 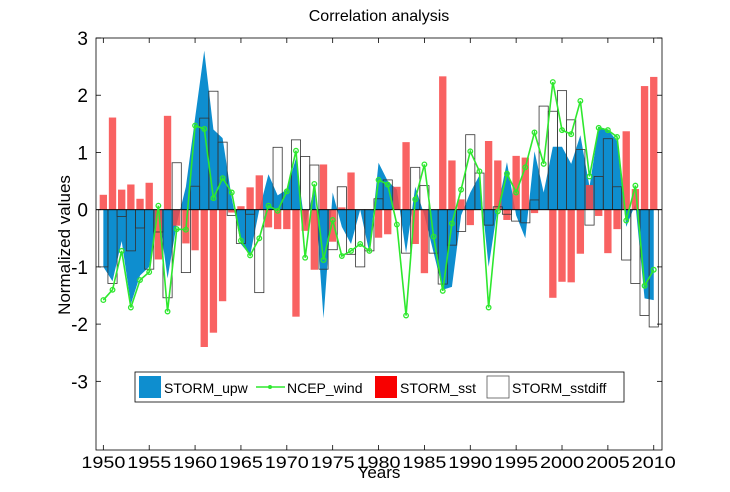 What do you see at coordinates (386, 387) in the screenshot?
I see `legend-swatch-storm-sst` at bounding box center [386, 387].